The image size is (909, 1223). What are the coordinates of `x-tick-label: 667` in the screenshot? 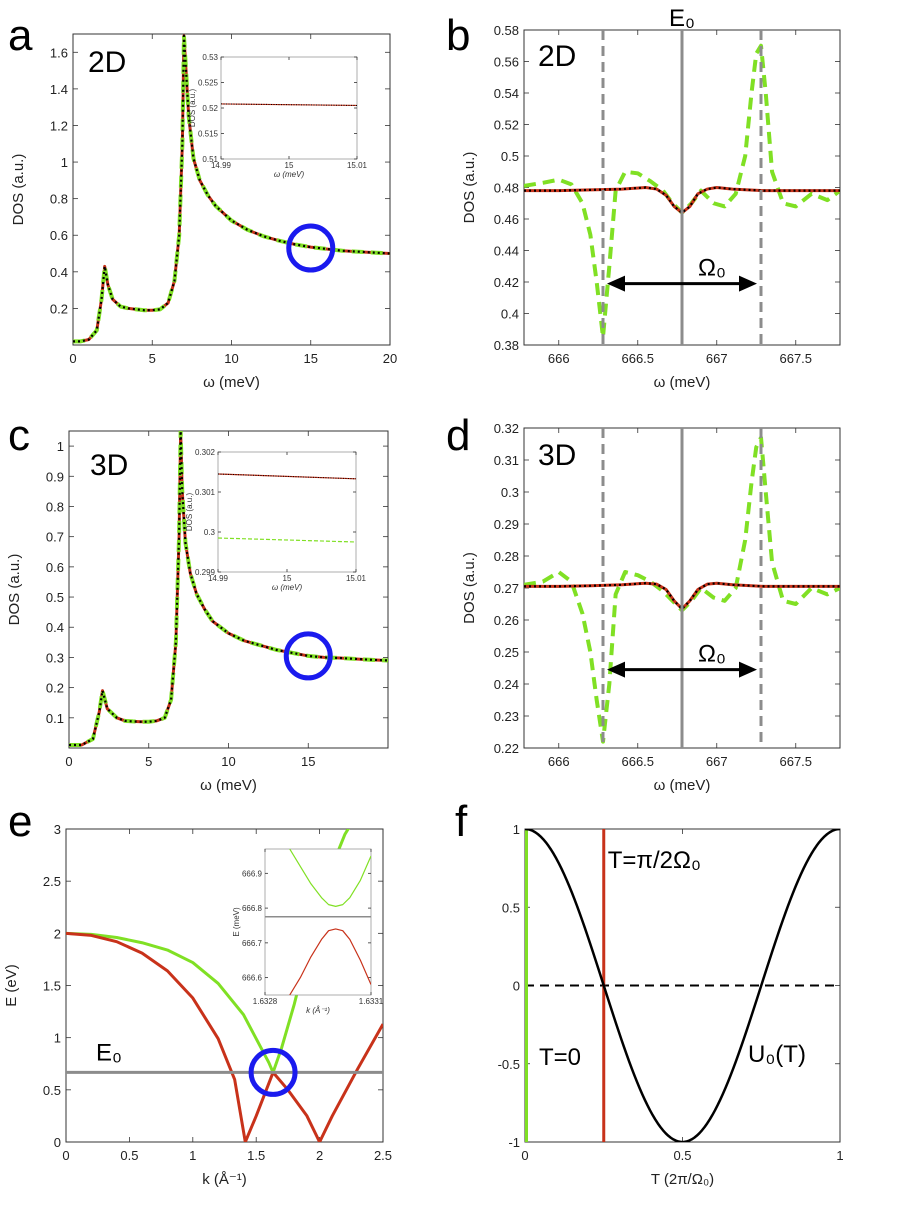 It's located at (717, 358).